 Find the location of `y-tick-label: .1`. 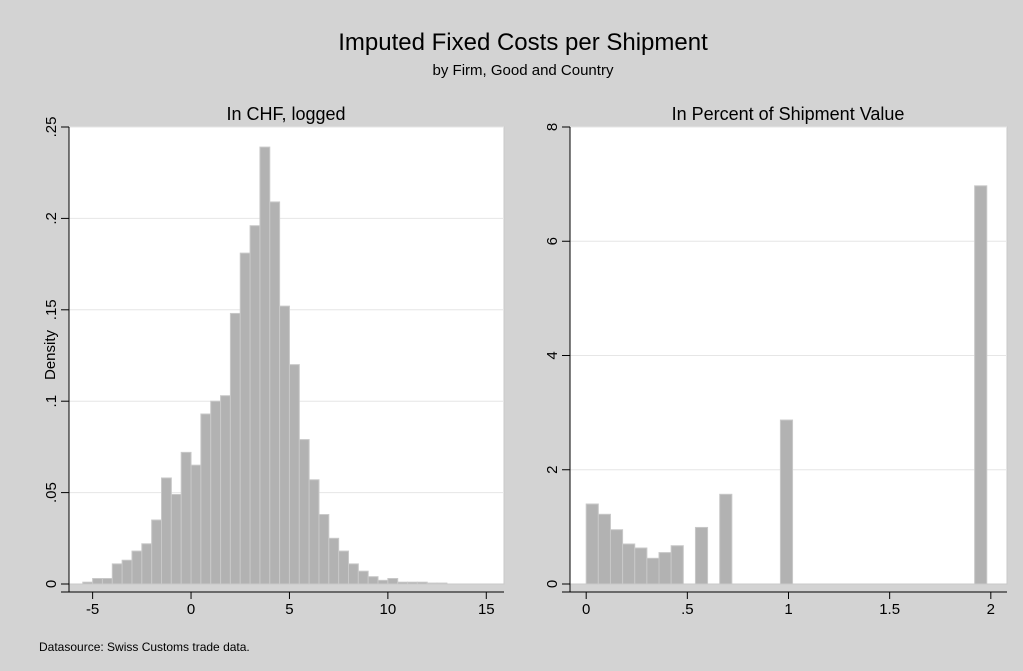

y-tick-label: .1 is located at coordinates (51, 401).